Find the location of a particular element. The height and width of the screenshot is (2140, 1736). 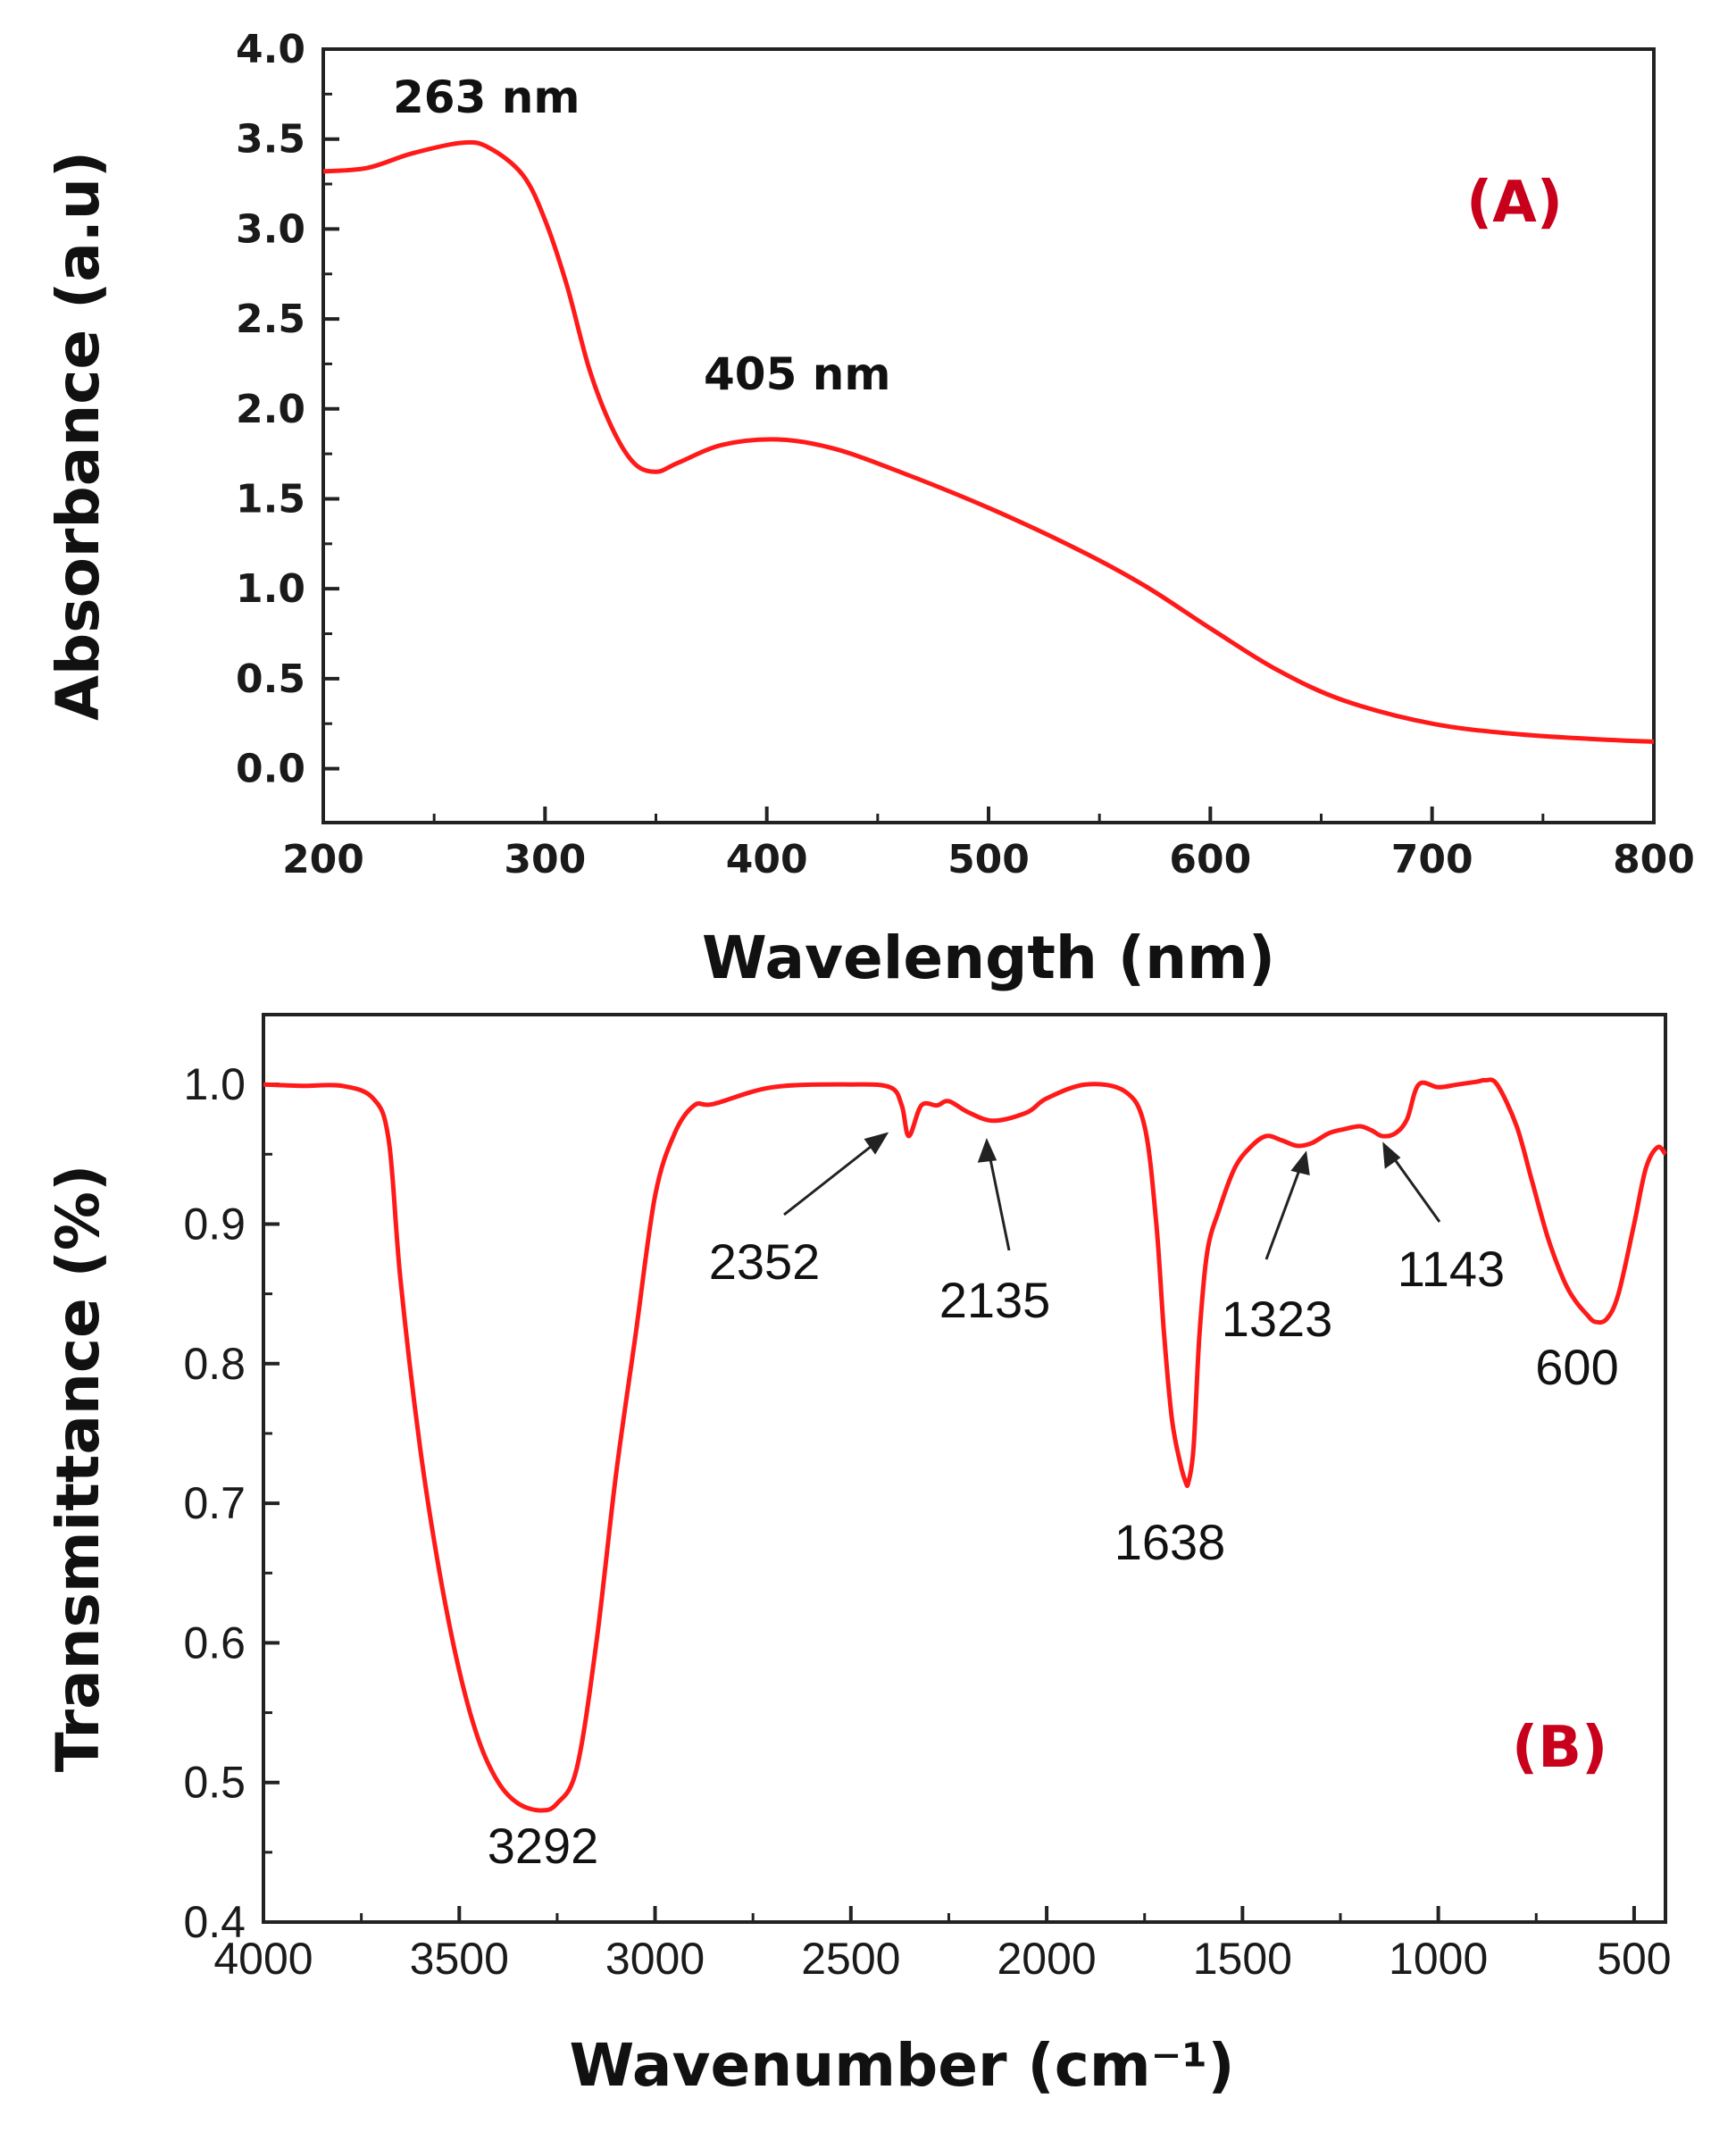

panel-a-peak-263: 263 nm is located at coordinates (486, 97).